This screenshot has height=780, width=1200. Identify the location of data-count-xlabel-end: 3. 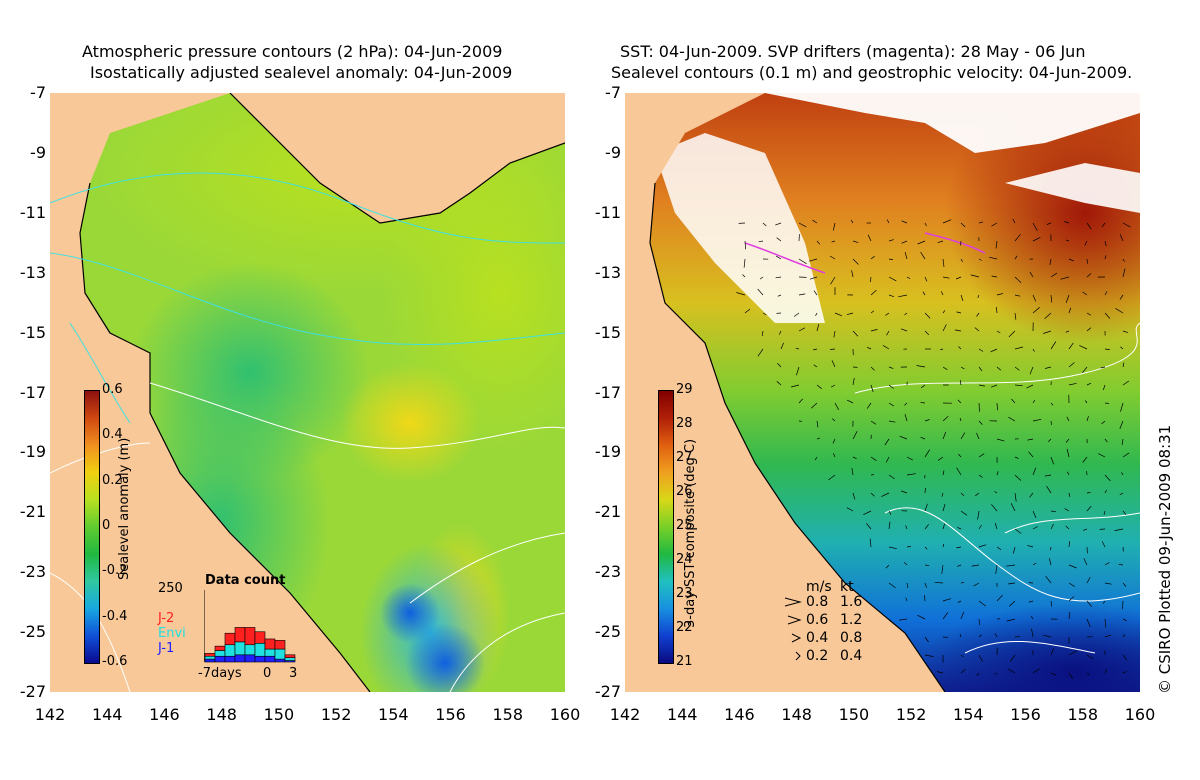
(293, 673).